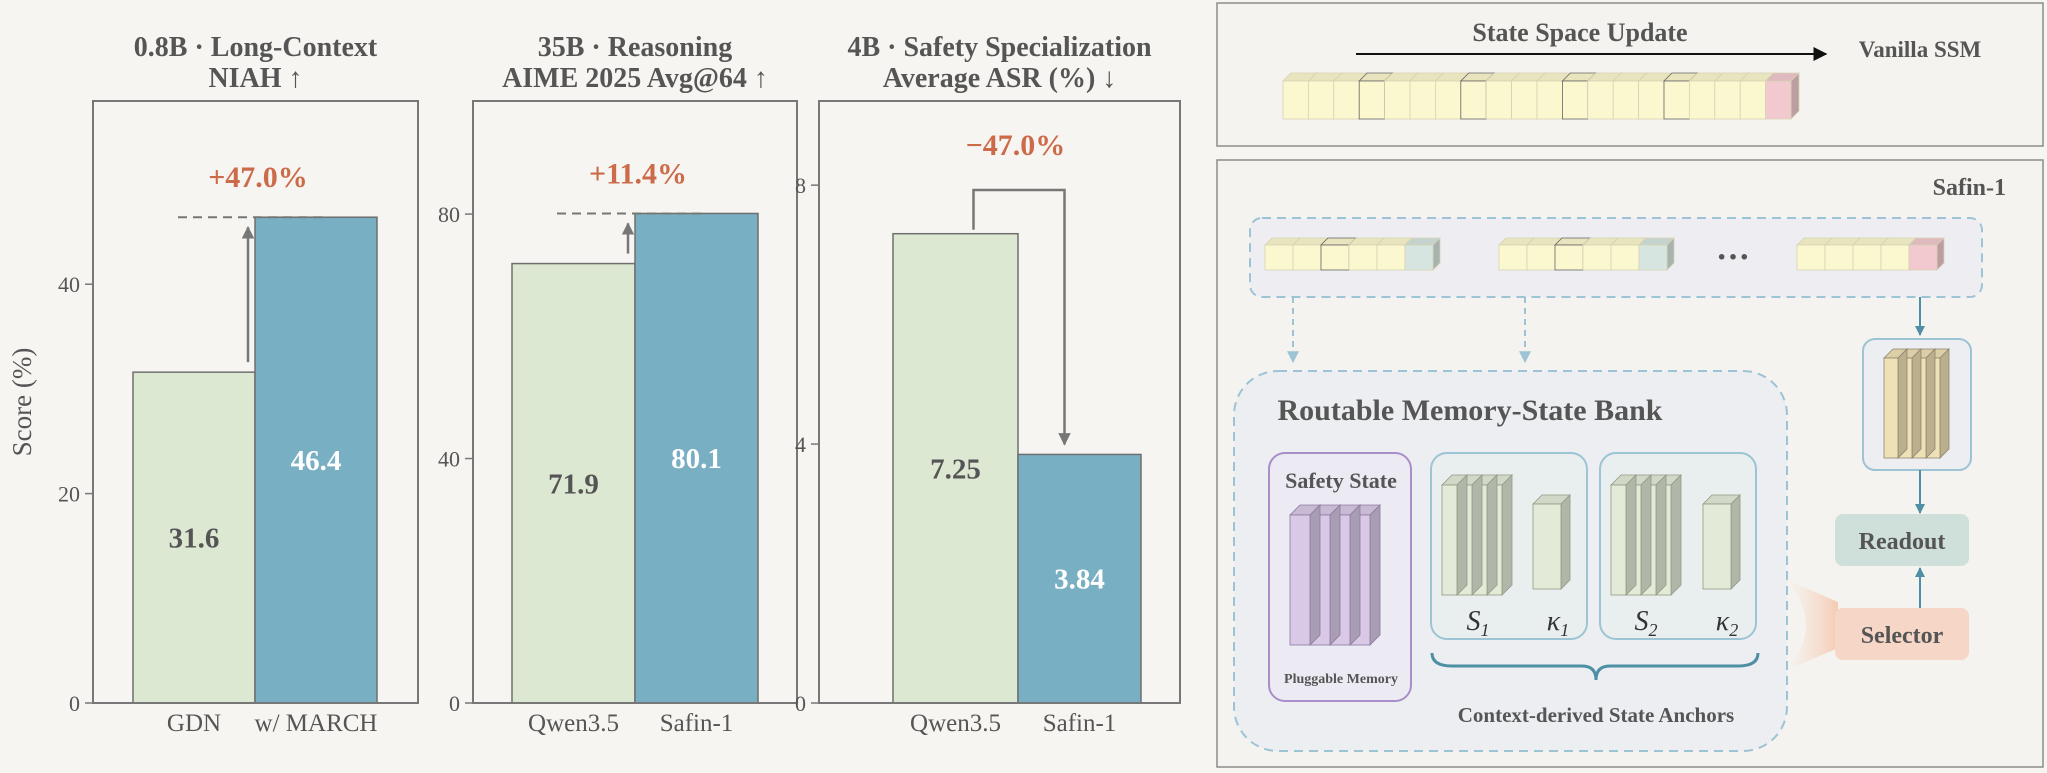 This screenshot has height=773, width=2047. I want to click on readout-box, so click(1902, 540).